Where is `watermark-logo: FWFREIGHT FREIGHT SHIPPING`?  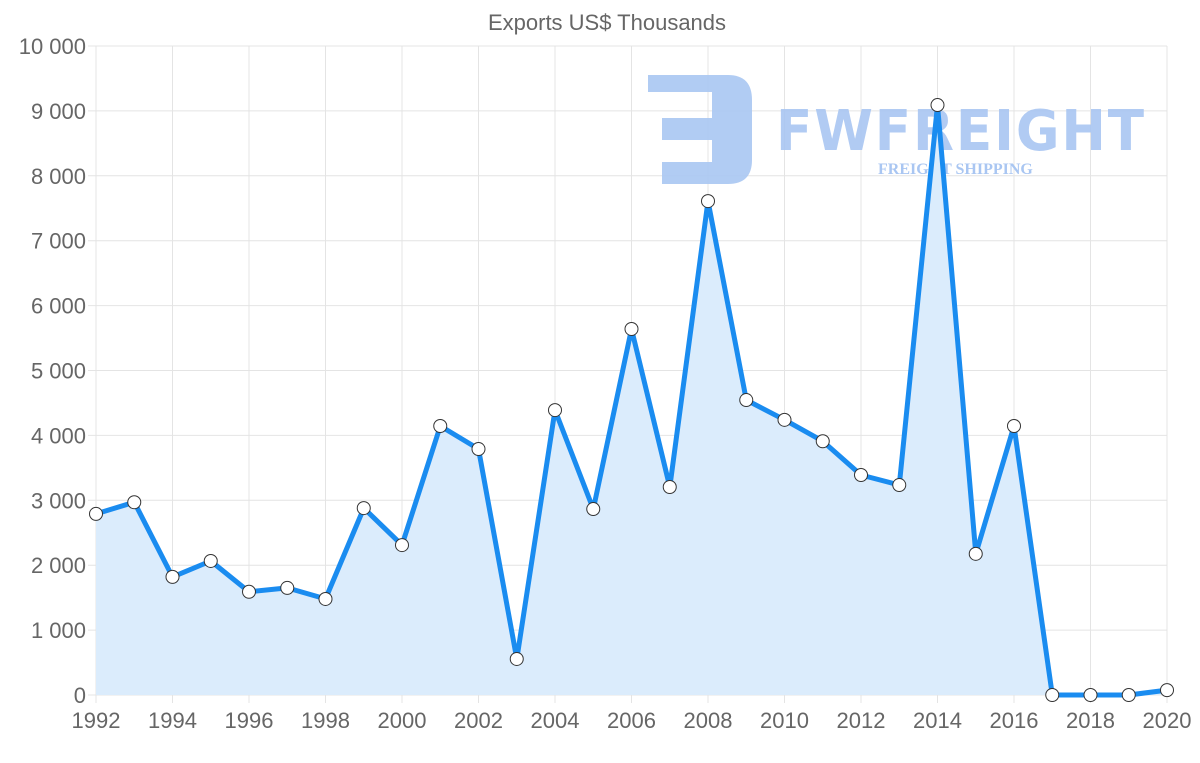 watermark-logo: FWFREIGHT FREIGHT SHIPPING is located at coordinates (897, 129).